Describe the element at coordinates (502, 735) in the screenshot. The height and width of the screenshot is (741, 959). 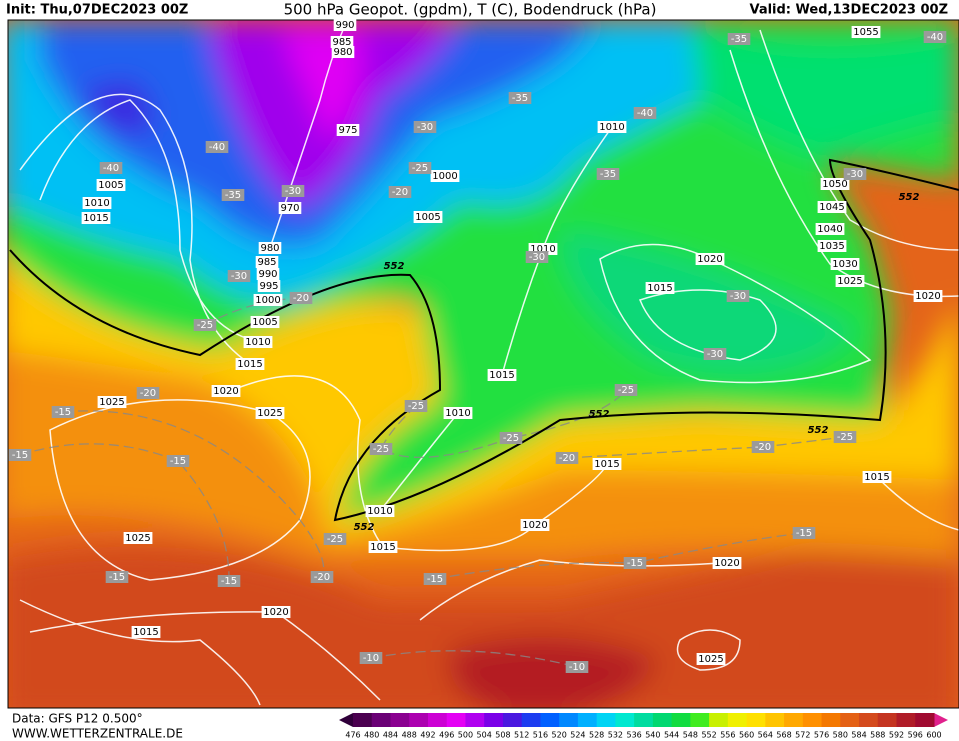
I see `colorbar-label: 508` at that location.